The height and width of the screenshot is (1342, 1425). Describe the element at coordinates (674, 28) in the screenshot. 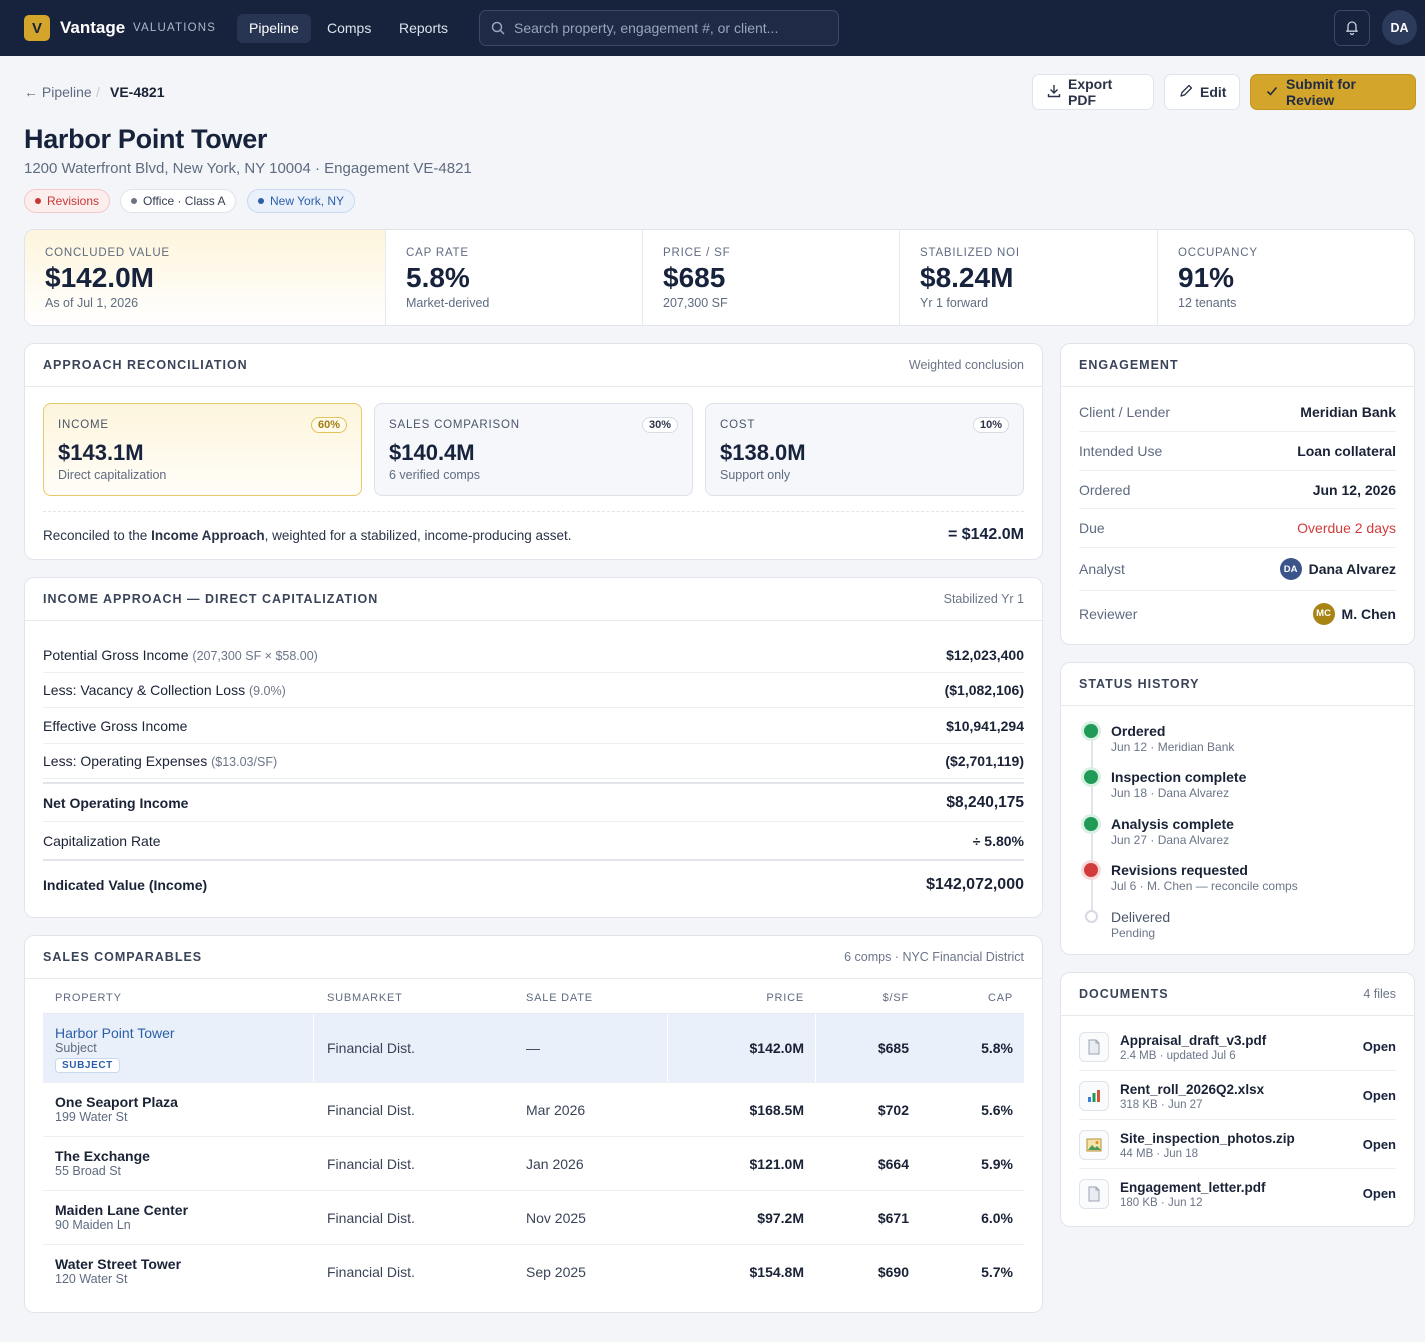

I see `search-input` at that location.